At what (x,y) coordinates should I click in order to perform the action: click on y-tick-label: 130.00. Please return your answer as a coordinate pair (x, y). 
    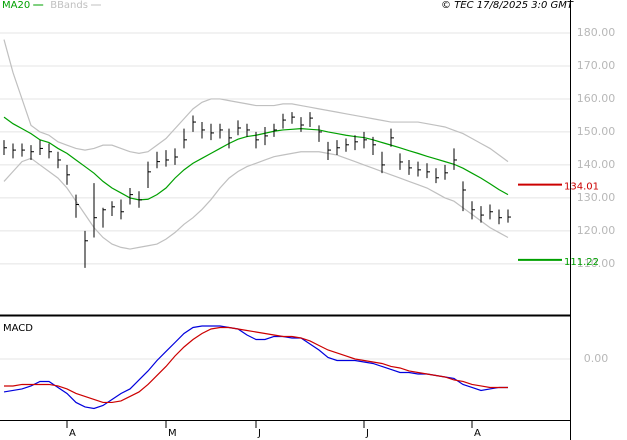
    Looking at the image, I should click on (596, 197).